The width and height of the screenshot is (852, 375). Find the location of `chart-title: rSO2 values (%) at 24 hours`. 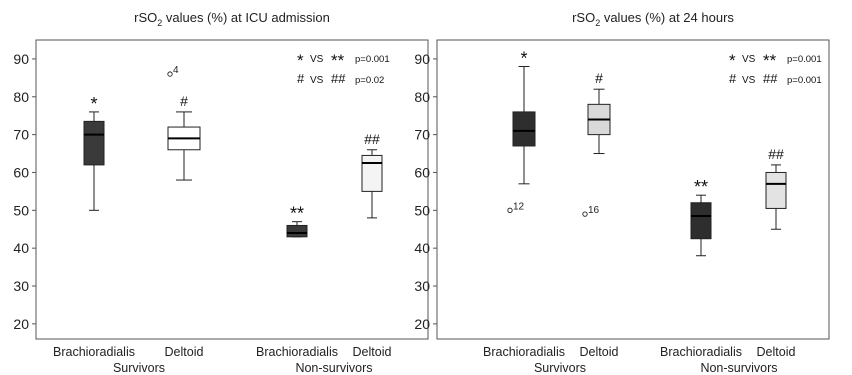

chart-title: rSO2 values (%) at 24 hours is located at coordinates (653, 19).